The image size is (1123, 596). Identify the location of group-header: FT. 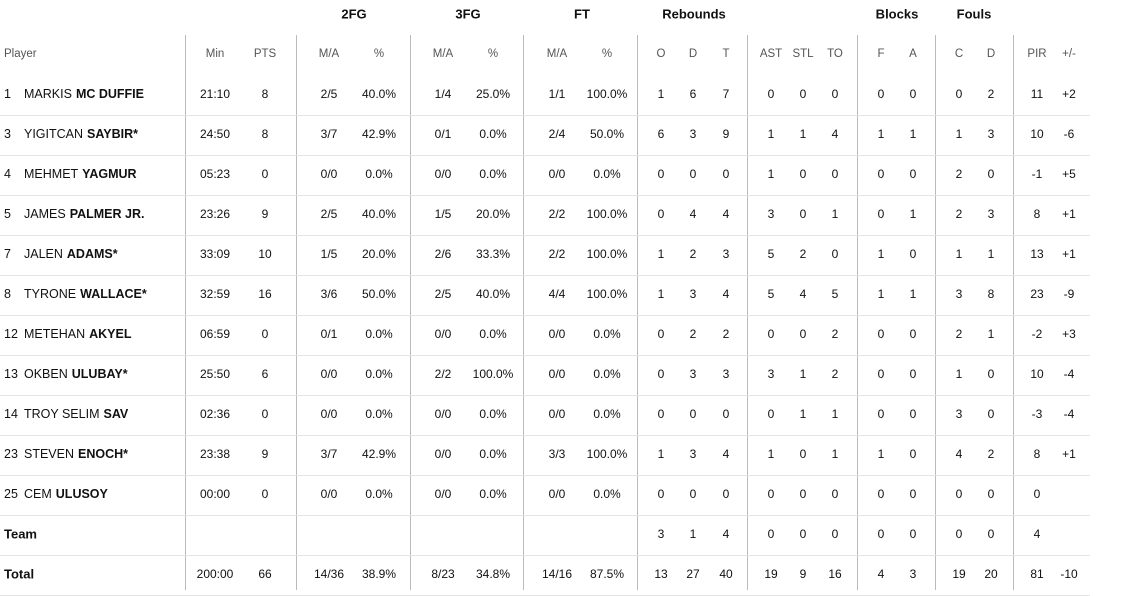
(582, 14).